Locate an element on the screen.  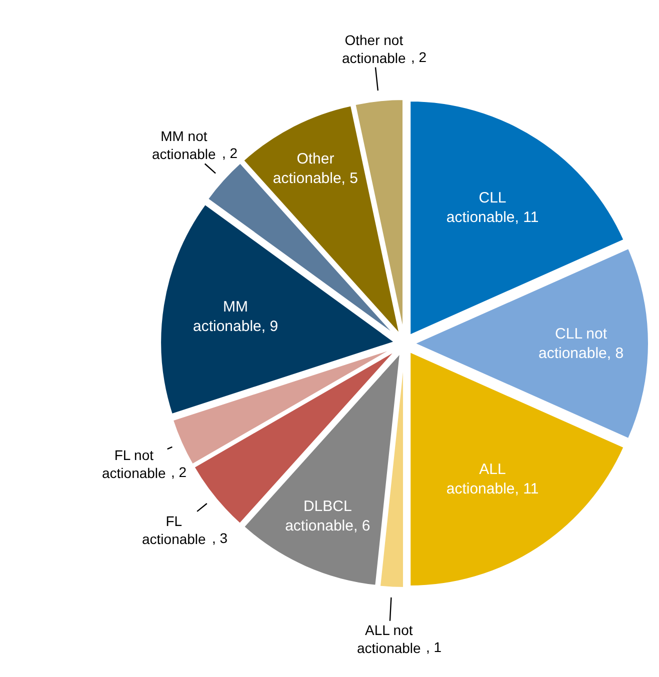
slice-label: MM actionable, 9 is located at coordinates (235, 316).